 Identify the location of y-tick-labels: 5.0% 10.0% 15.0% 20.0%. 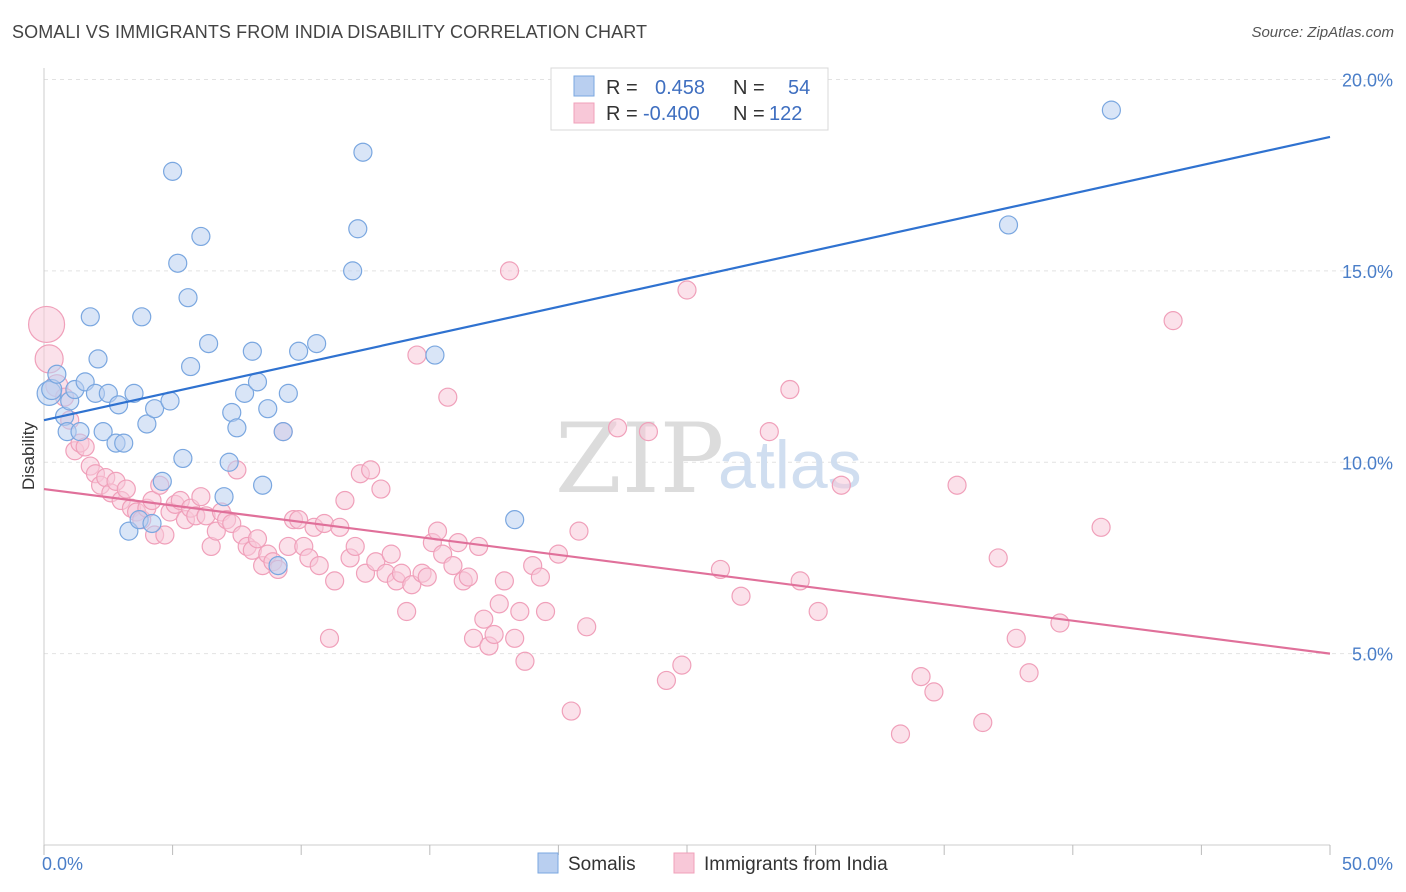
(1367, 368).